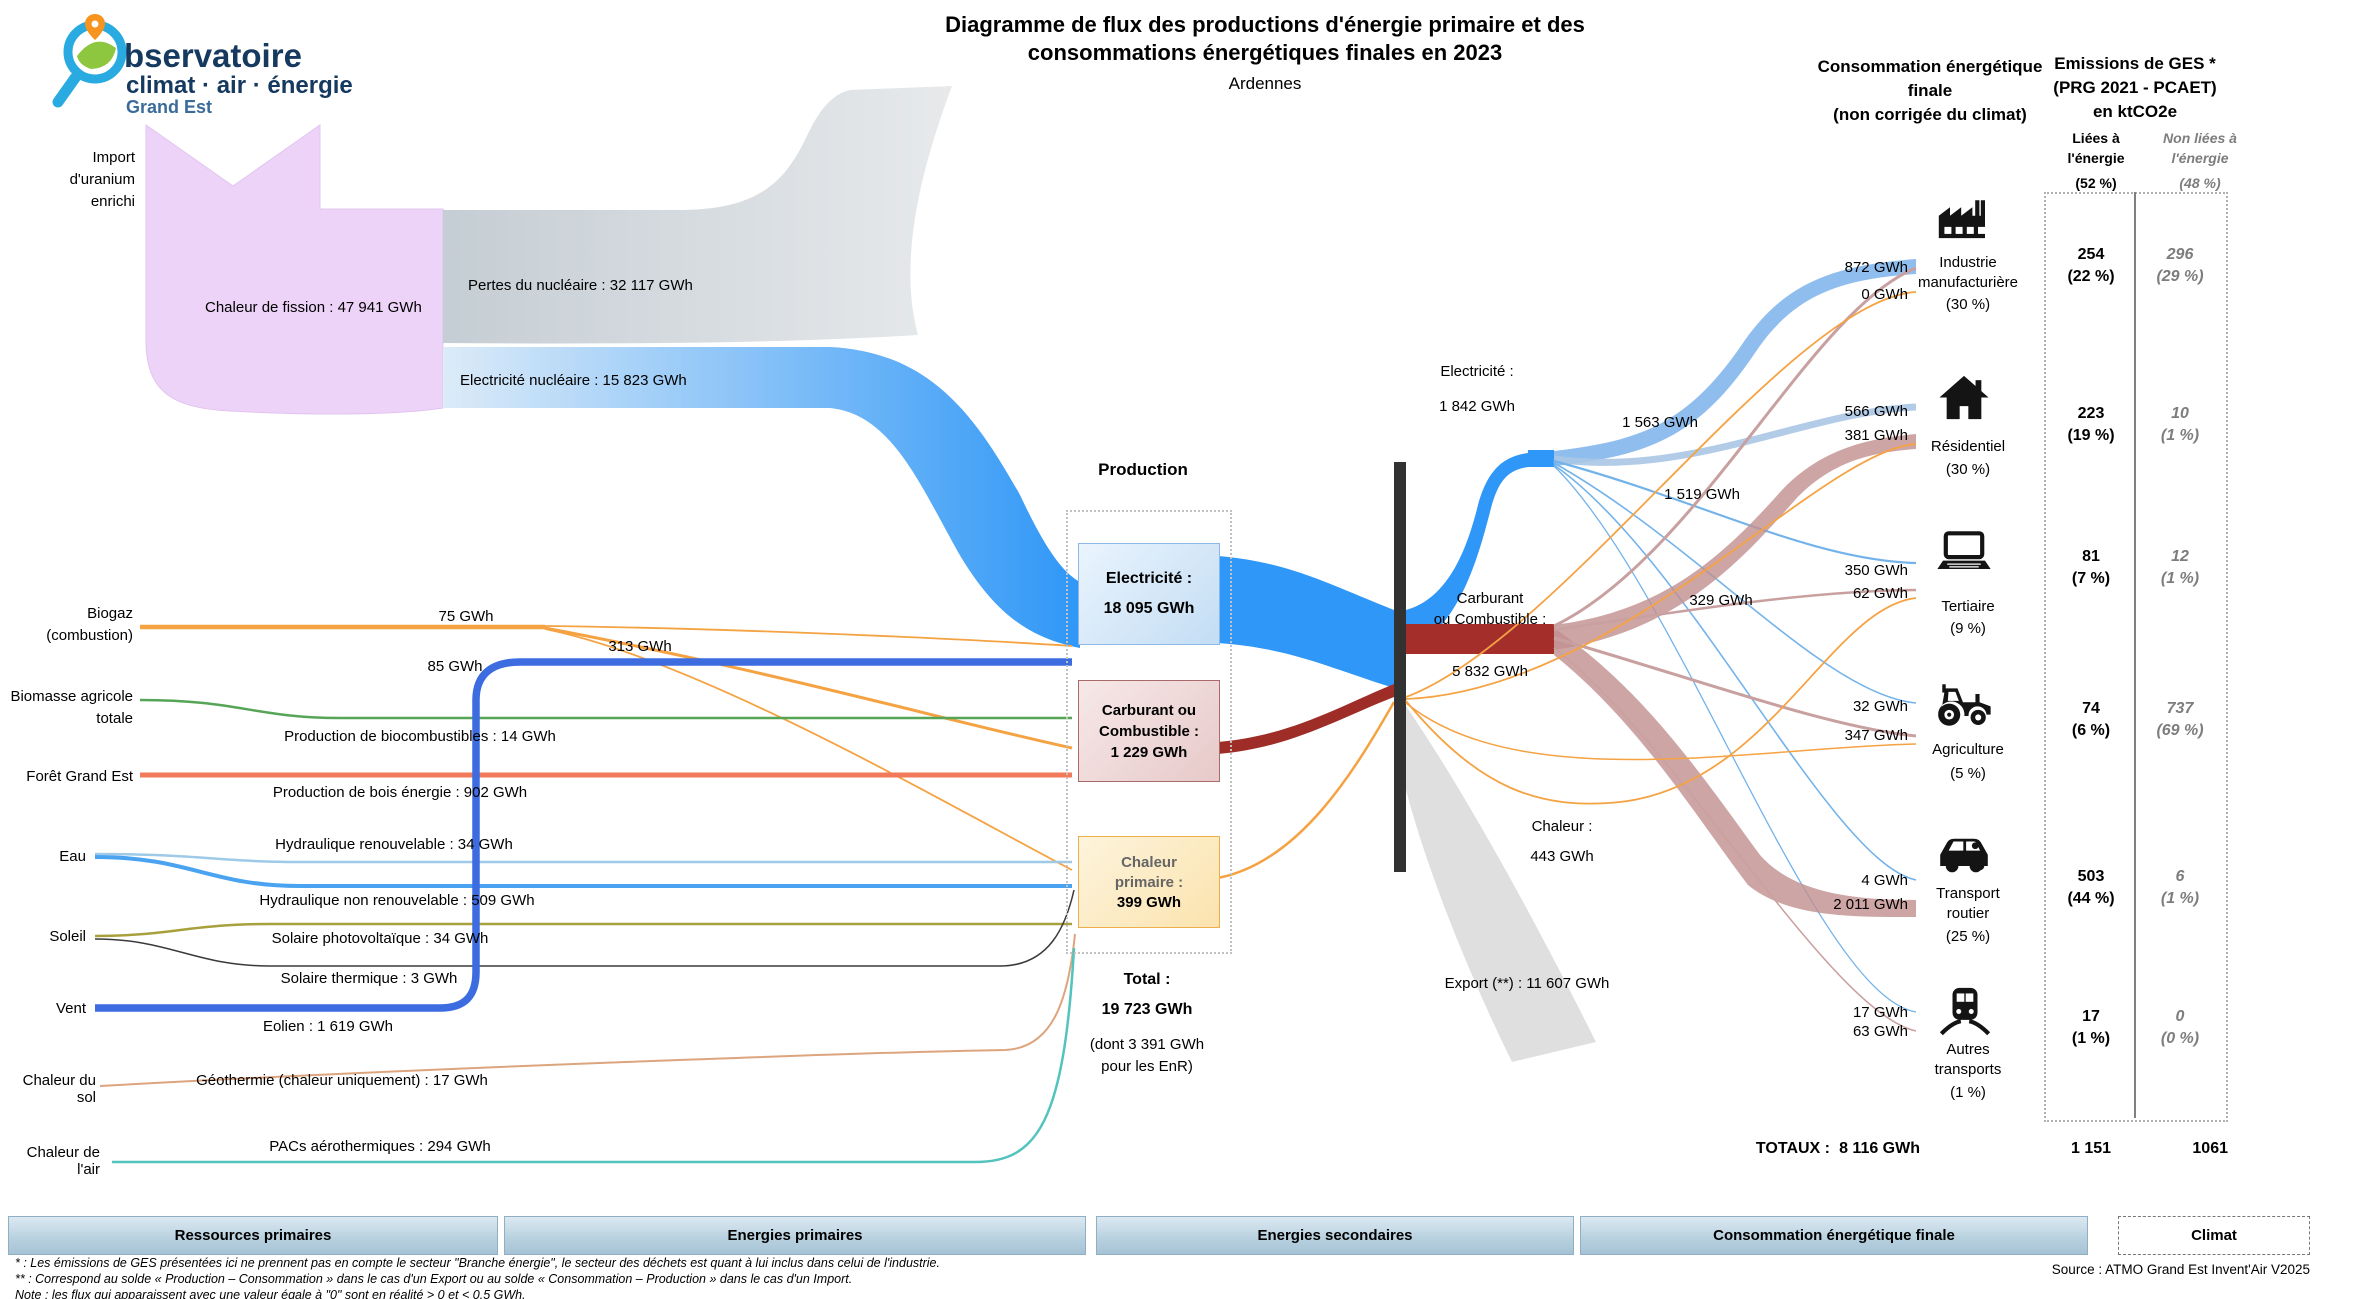  I want to click on sector-value-top: 4 GWh, so click(1884, 880).